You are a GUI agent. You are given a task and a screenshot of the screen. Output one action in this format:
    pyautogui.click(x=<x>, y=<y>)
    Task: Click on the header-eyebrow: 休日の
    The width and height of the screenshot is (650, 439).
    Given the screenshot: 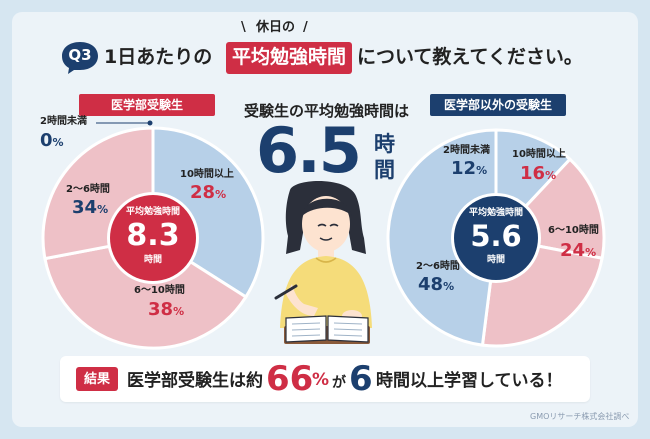 What is the action you would take?
    pyautogui.click(x=276, y=27)
    